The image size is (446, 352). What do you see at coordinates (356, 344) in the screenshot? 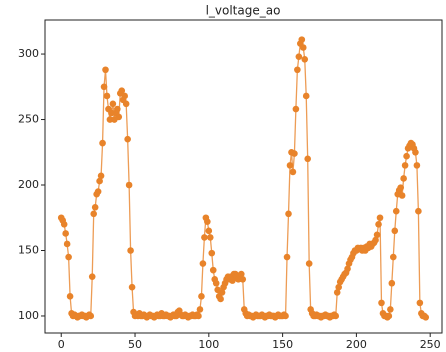
I see `x-tick-label: 200` at bounding box center [356, 344].